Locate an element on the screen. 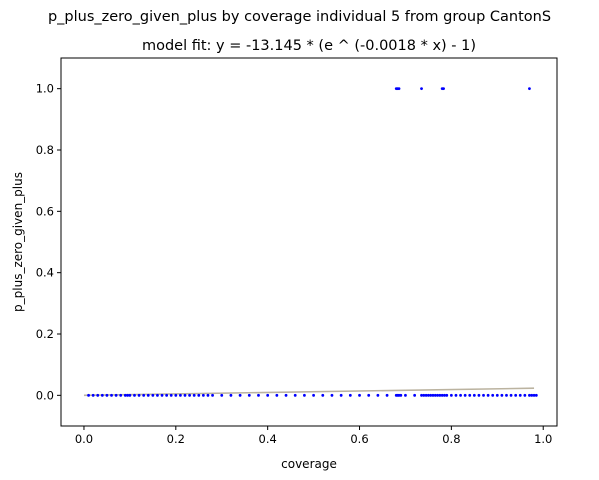 The image size is (599, 480). y-tick-label: 0.2 is located at coordinates (45, 334).